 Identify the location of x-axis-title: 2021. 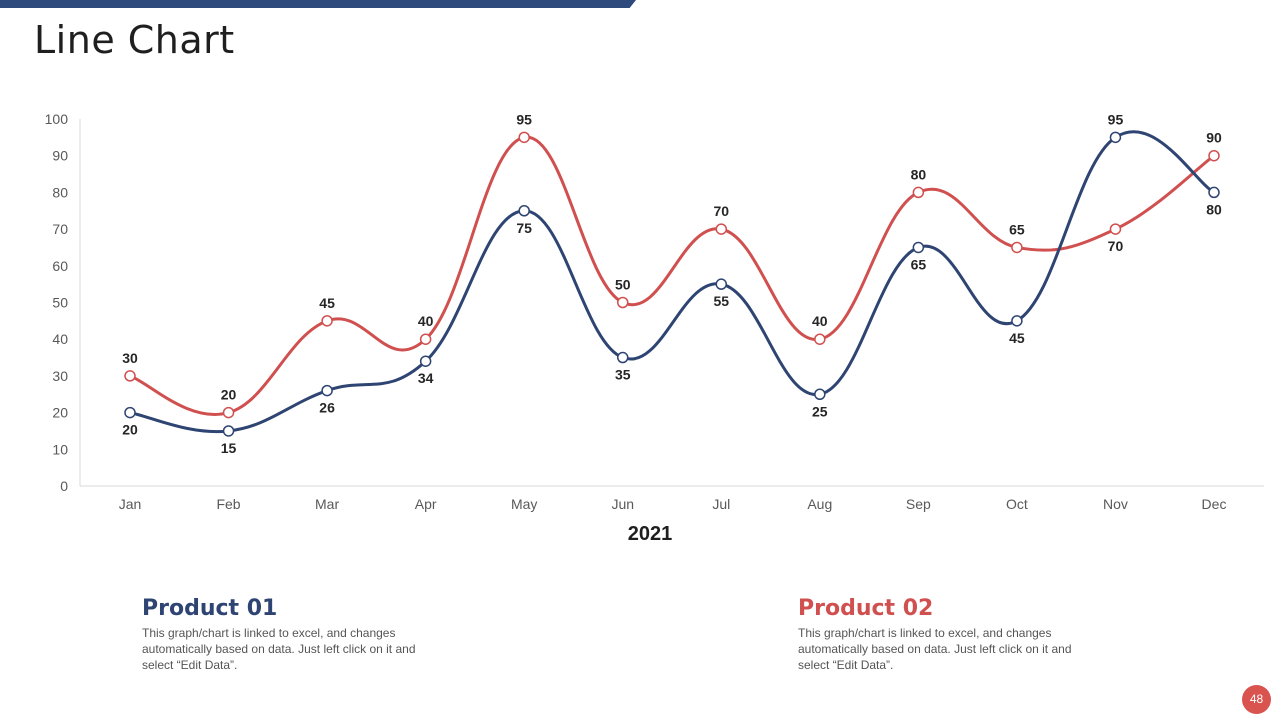
(650, 534).